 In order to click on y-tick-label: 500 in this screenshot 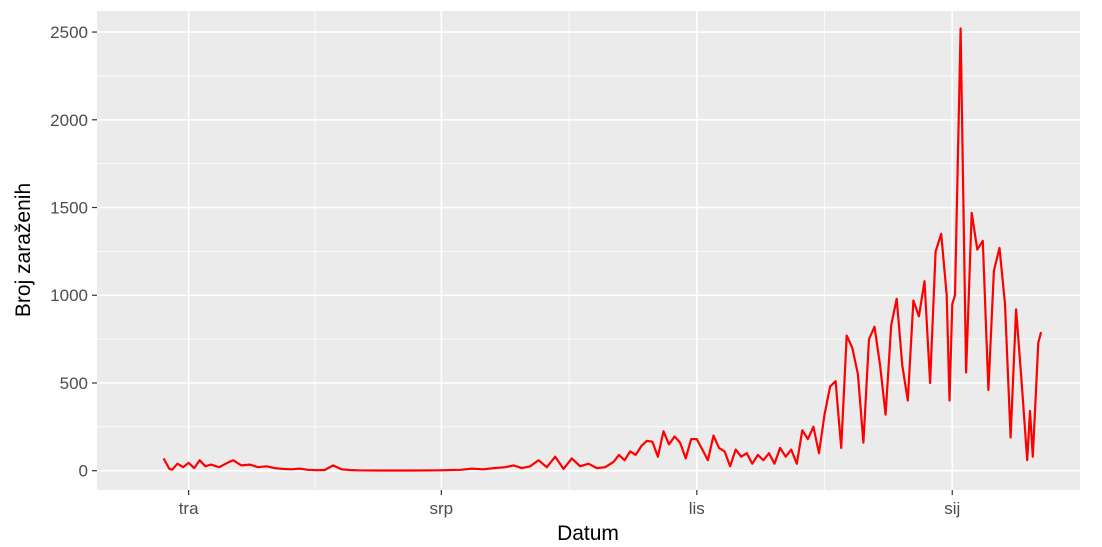, I will do `click(74, 383)`.